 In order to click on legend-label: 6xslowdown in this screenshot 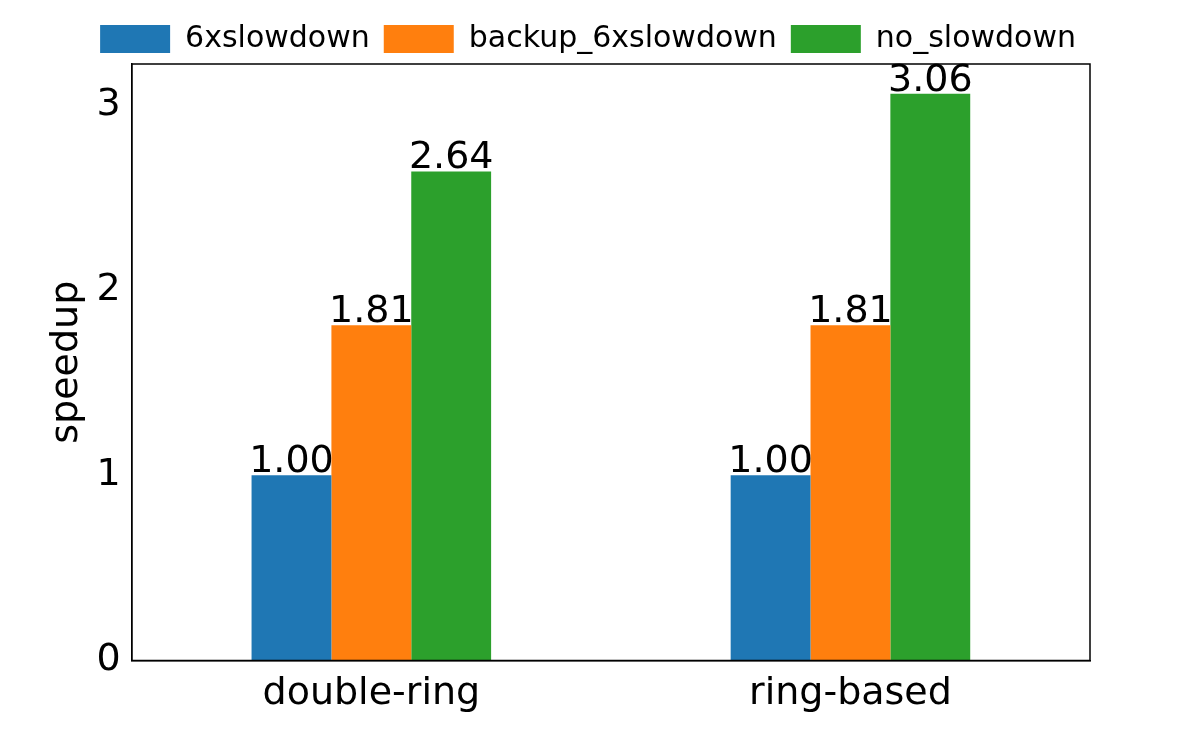, I will do `click(277, 36)`.